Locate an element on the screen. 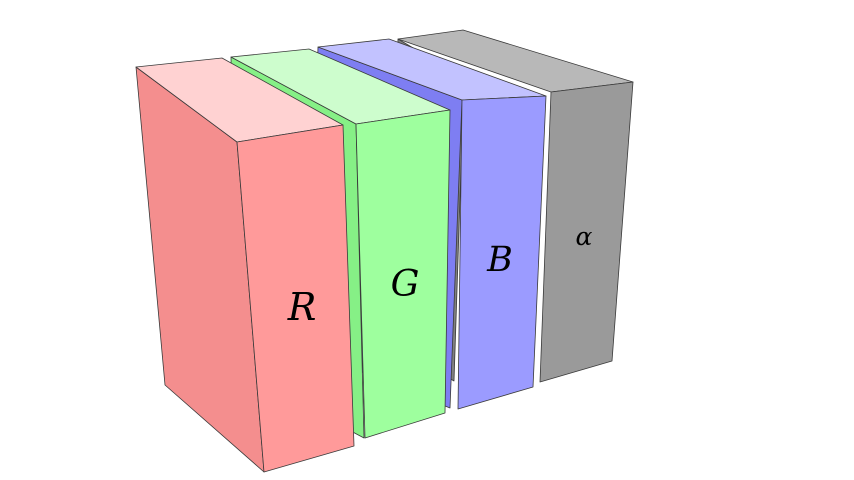 The height and width of the screenshot is (480, 854). blue-slab-label: B is located at coordinates (499, 260).